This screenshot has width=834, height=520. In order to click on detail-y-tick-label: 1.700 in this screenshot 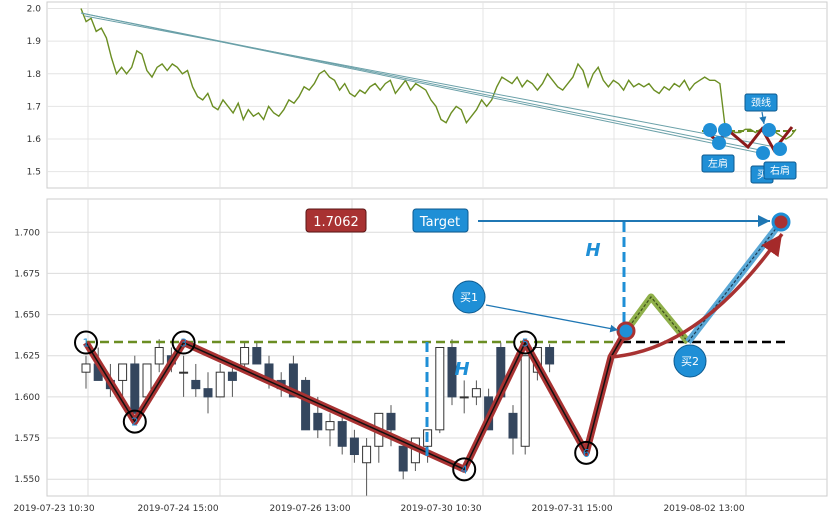, I will do `click(27, 233)`.